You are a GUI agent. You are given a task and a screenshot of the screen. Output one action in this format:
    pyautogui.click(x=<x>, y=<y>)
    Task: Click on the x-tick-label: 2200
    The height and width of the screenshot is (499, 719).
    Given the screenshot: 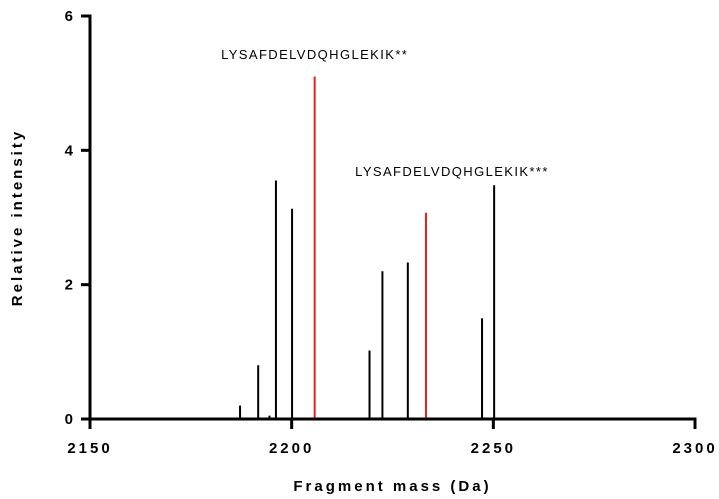 What is the action you would take?
    pyautogui.click(x=291, y=448)
    